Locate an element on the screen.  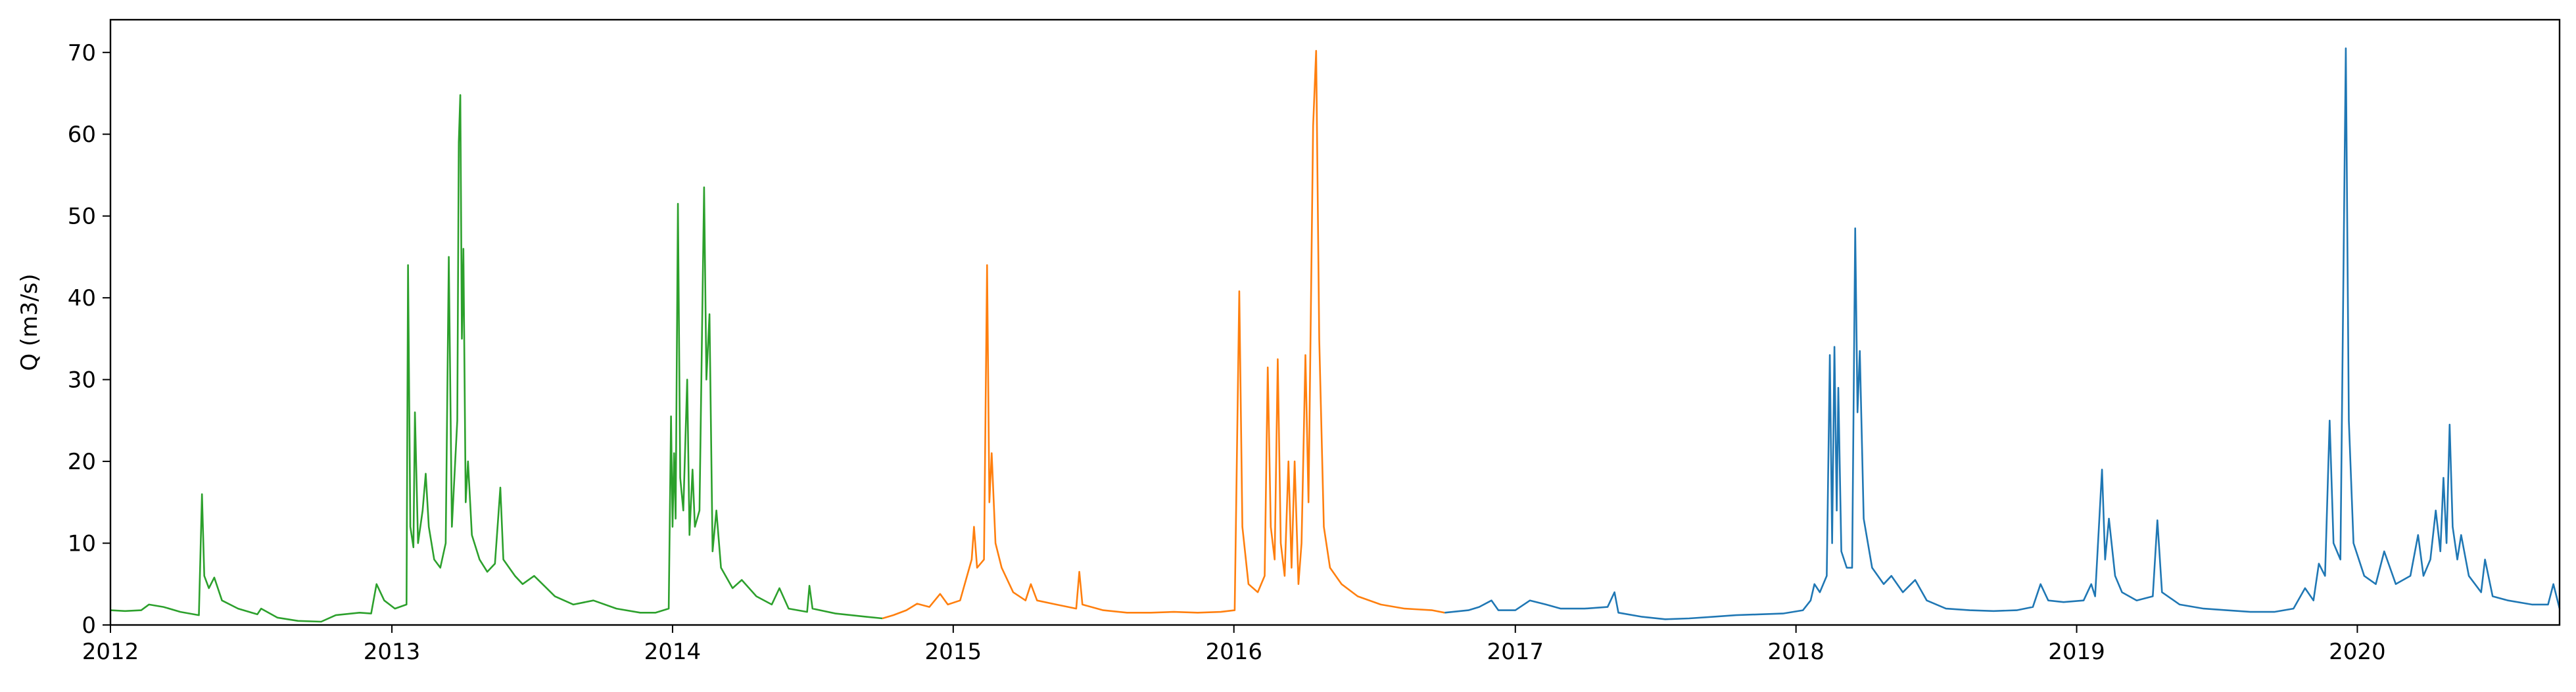
x-tick-label: 2014 is located at coordinates (673, 652).